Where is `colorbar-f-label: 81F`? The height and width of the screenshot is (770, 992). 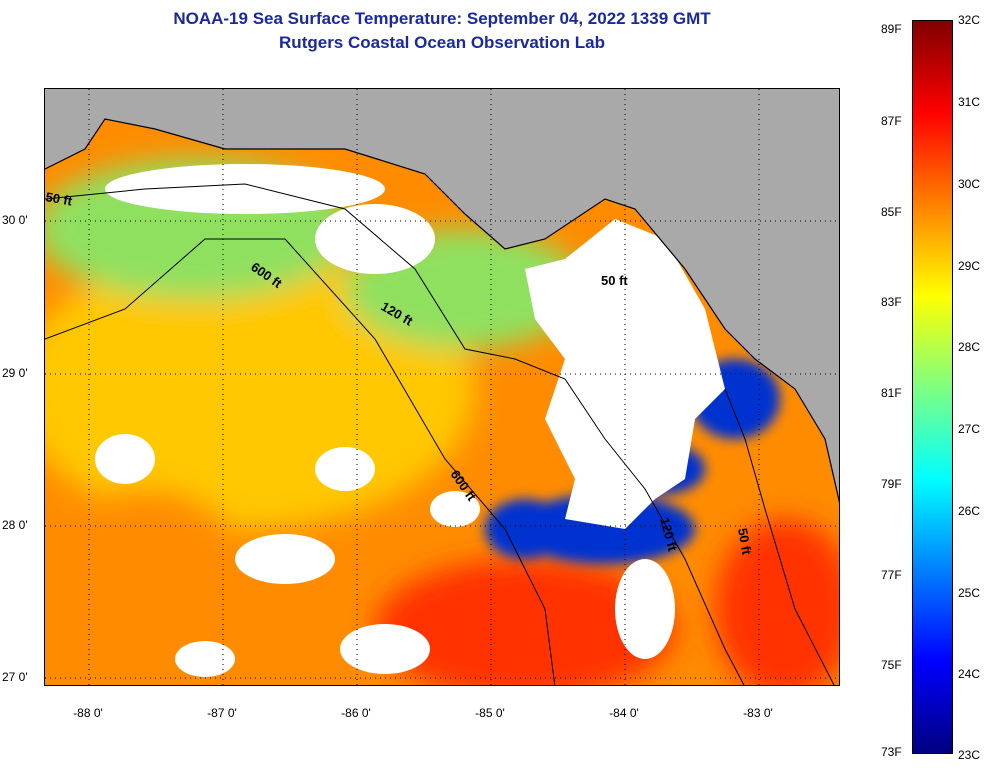 colorbar-f-label: 81F is located at coordinates (891, 393).